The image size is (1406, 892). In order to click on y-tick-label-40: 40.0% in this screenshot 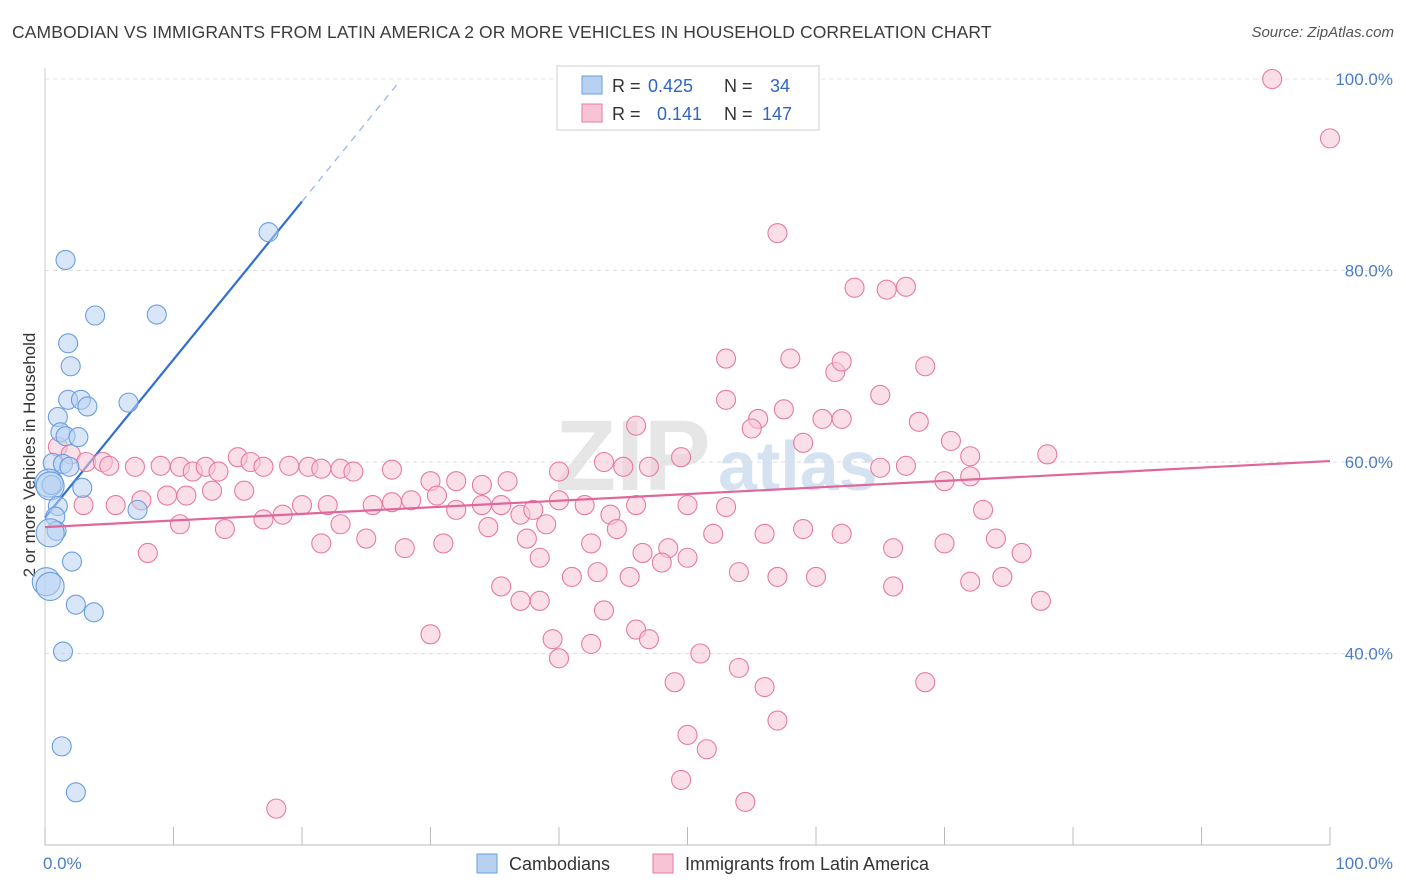, I will do `click(1369, 654)`.